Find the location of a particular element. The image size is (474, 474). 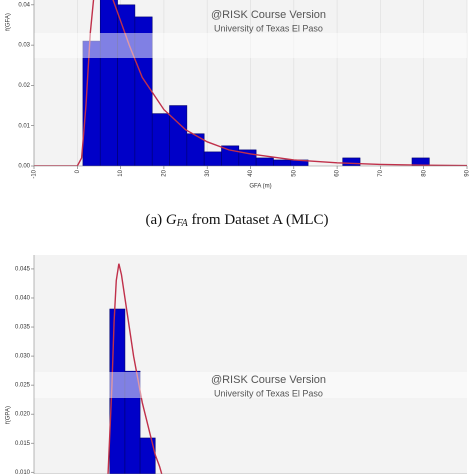

x-tick-label: 90 is located at coordinates (468, 172).